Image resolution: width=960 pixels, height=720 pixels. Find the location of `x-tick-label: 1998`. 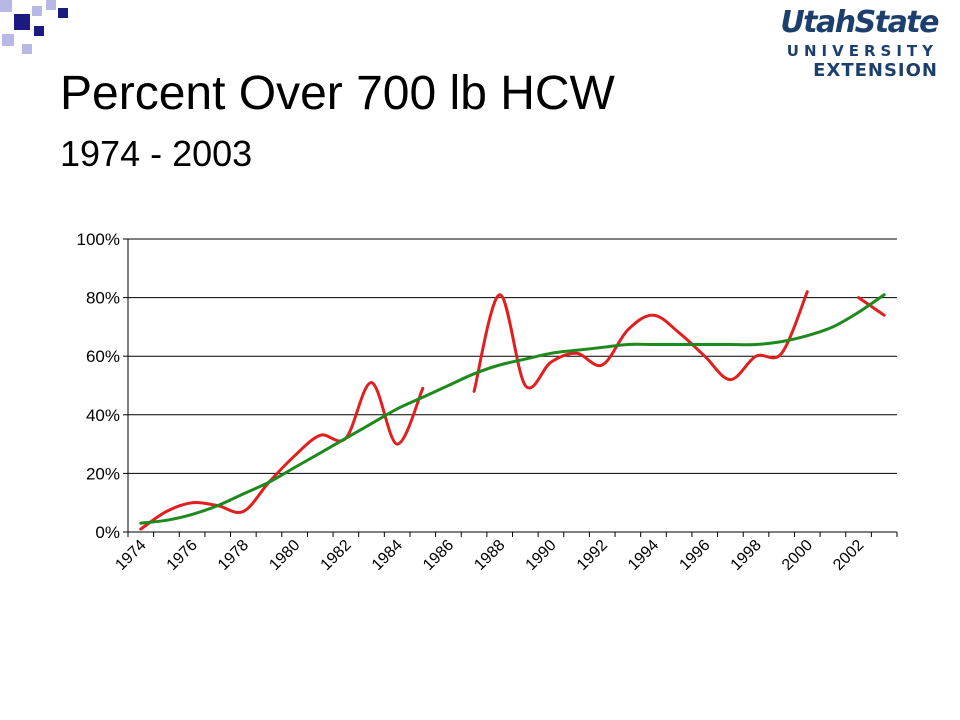

x-tick-label: 1998 is located at coordinates (746, 555).